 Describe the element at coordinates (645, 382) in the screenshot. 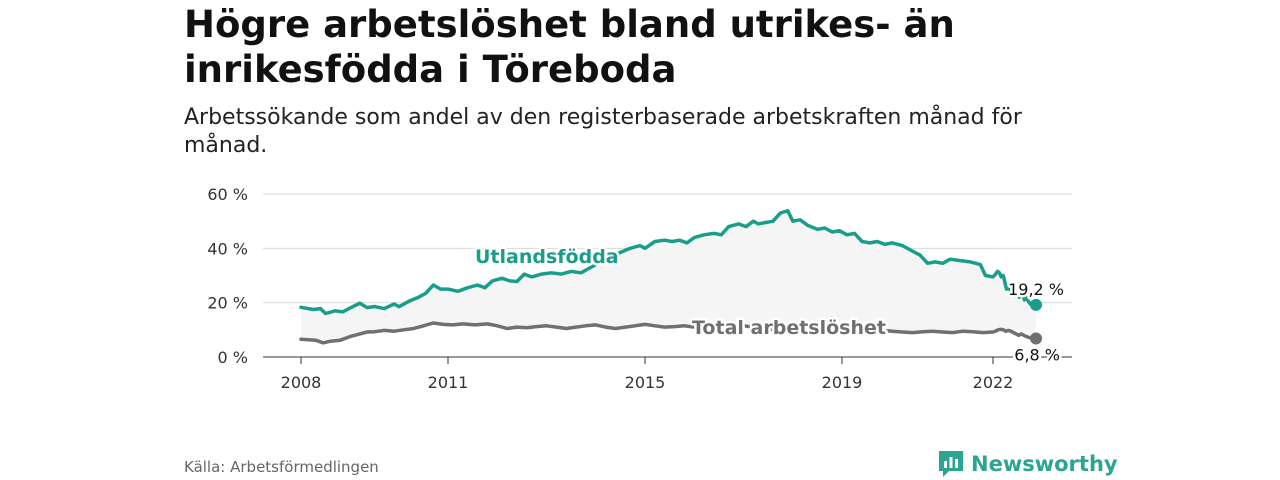

I see `x-tick-label: 2015` at that location.